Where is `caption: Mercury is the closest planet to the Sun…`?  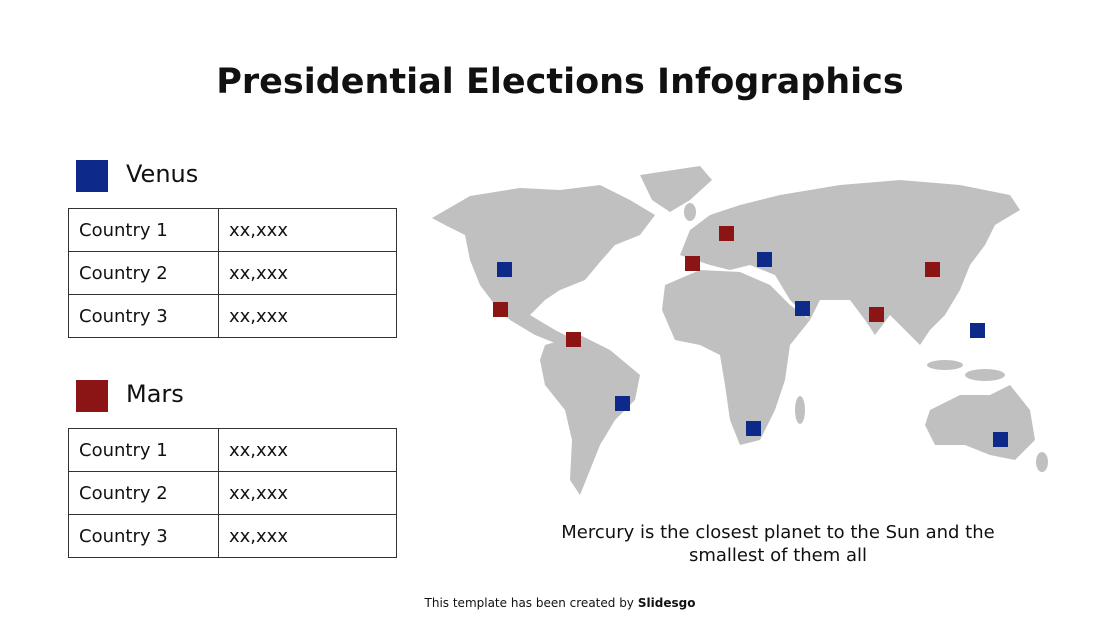
caption: Mercury is the closest planet to the Sun… is located at coordinates (778, 544).